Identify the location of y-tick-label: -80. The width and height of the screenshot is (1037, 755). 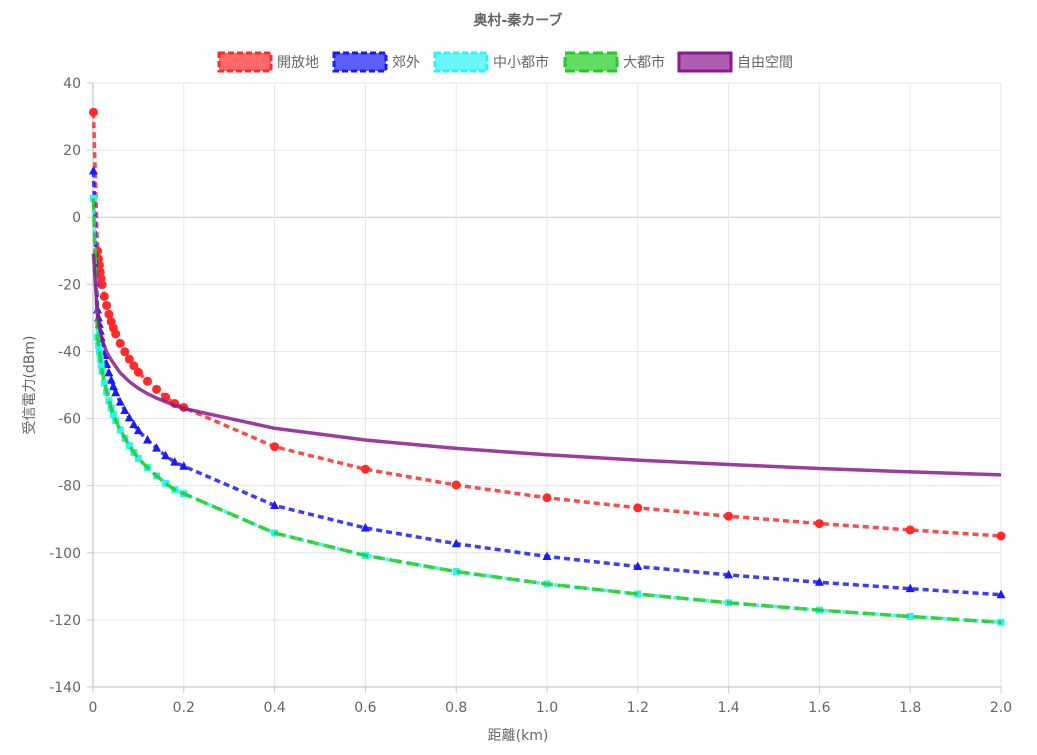
(69, 487).